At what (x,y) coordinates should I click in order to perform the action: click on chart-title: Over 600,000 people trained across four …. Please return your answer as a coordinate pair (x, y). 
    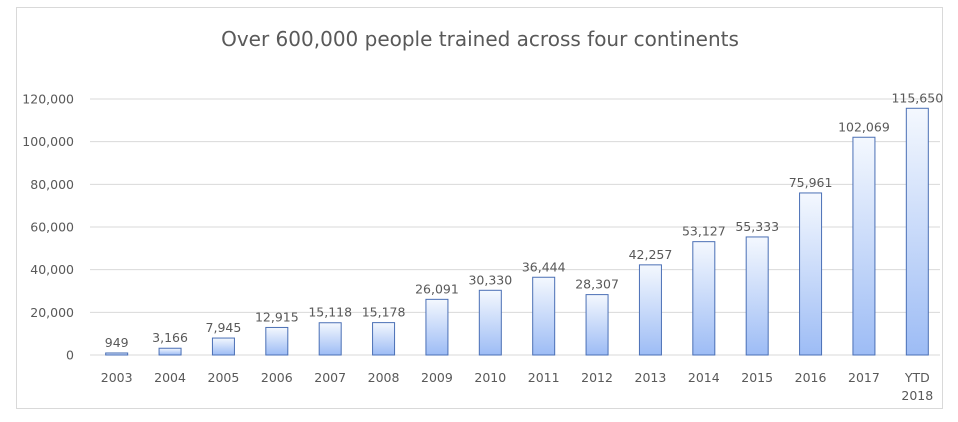
    Looking at the image, I should click on (480, 39).